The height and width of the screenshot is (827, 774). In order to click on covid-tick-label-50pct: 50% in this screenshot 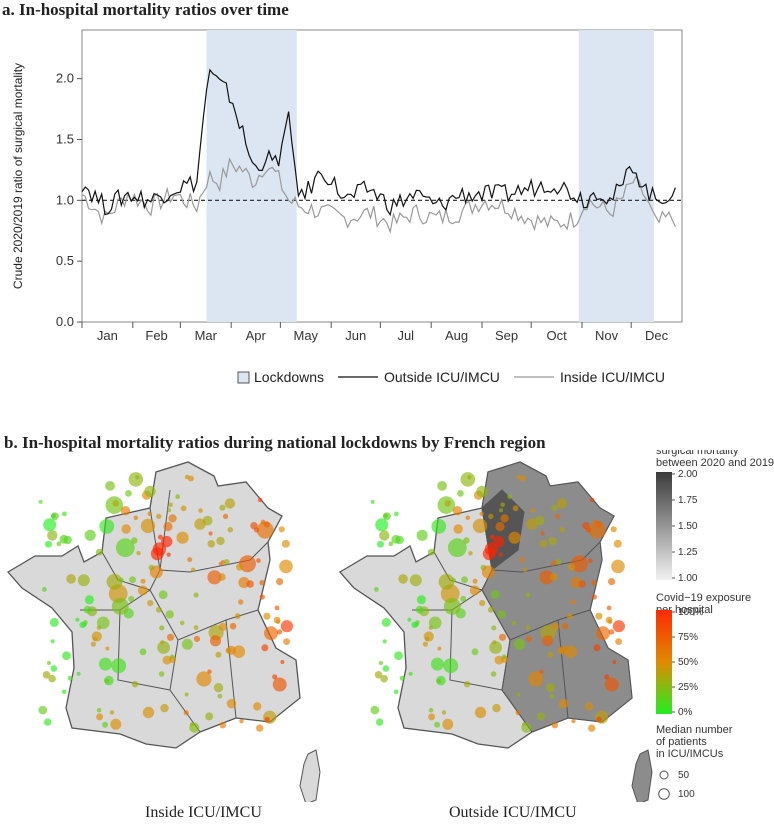, I will do `click(688, 662)`.